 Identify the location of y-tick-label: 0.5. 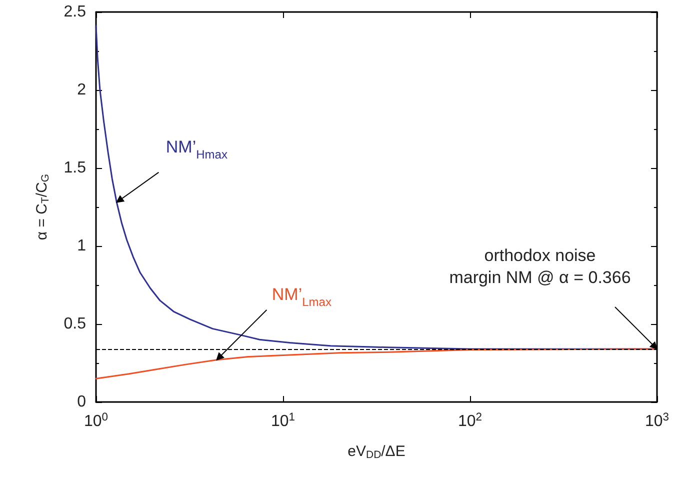
(75, 324).